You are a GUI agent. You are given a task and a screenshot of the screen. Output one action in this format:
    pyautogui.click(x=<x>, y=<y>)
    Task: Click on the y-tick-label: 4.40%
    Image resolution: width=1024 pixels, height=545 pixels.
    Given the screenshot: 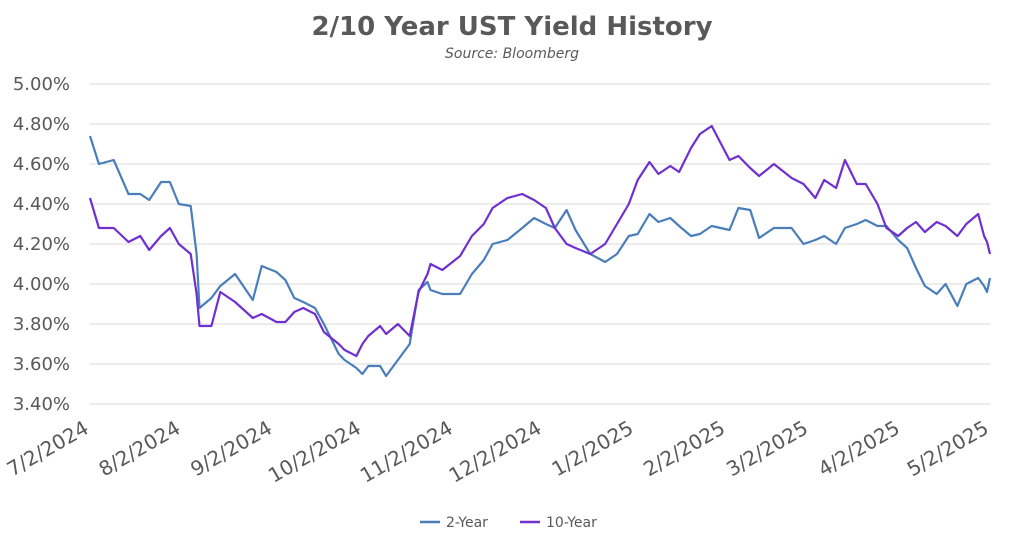 What is the action you would take?
    pyautogui.click(x=41, y=204)
    